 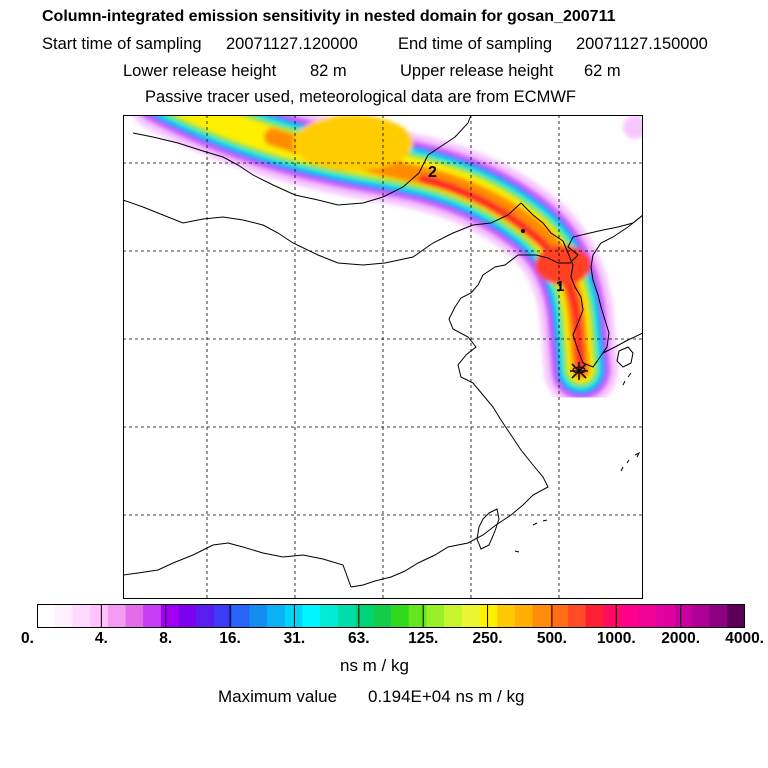 What do you see at coordinates (602, 71) in the screenshot?
I see `upper-release-value: 62 m` at bounding box center [602, 71].